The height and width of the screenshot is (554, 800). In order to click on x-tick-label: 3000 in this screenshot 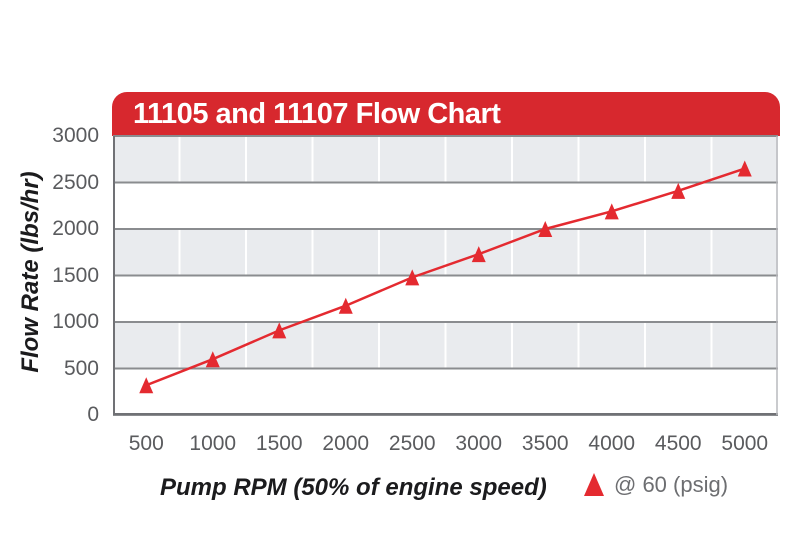, I will do `click(479, 443)`.